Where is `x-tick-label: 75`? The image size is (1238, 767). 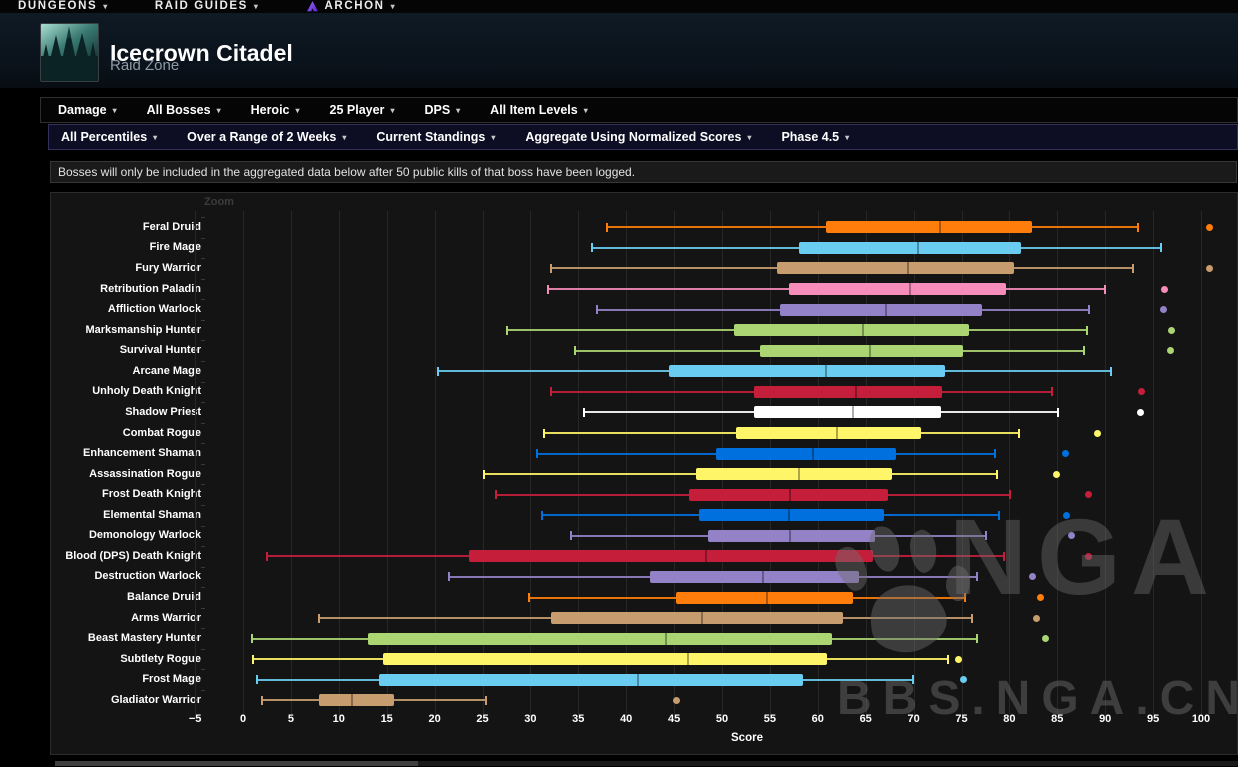 x-tick-label: 75 is located at coordinates (961, 719).